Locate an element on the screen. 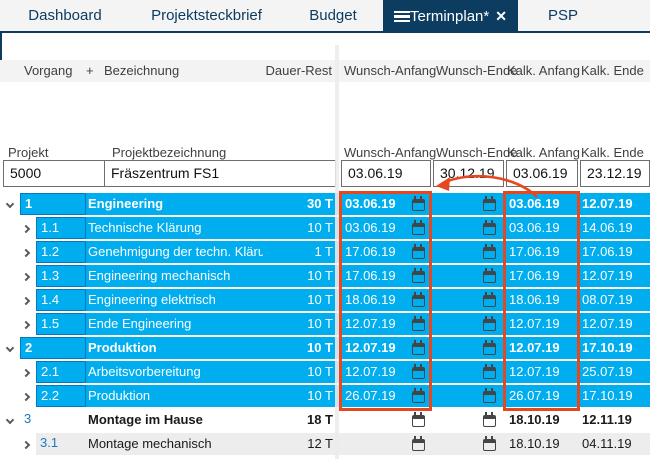 The image size is (650, 459). column-header-wunsch-ende: Wunsch-Ende is located at coordinates (477, 70).